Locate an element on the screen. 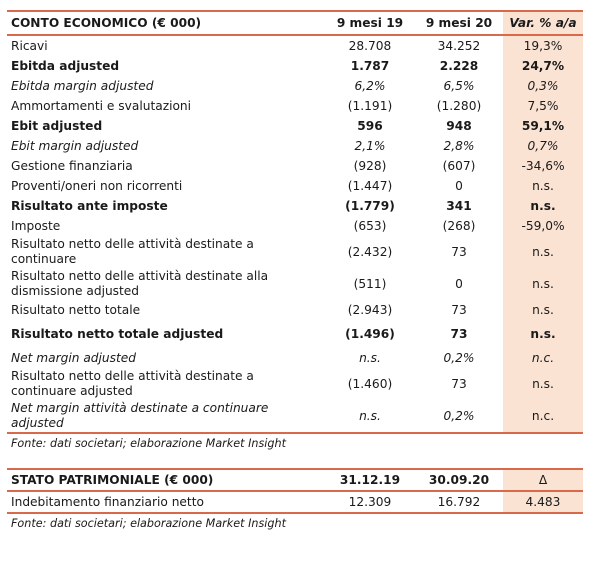  column-header-300920: 30.09.20 is located at coordinates (459, 480).